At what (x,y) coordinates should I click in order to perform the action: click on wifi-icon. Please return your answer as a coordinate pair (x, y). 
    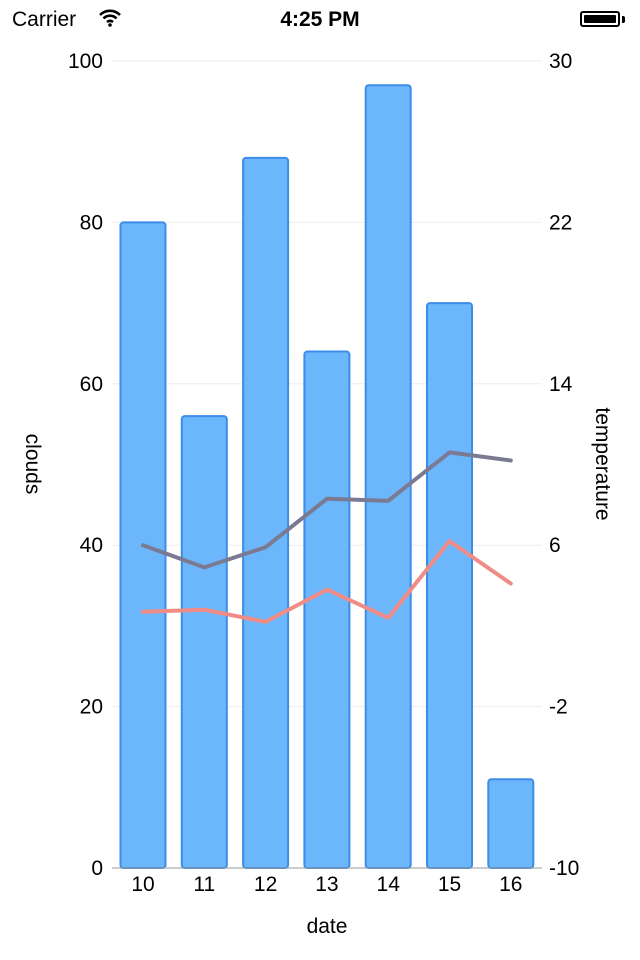
    Looking at the image, I should click on (110, 21).